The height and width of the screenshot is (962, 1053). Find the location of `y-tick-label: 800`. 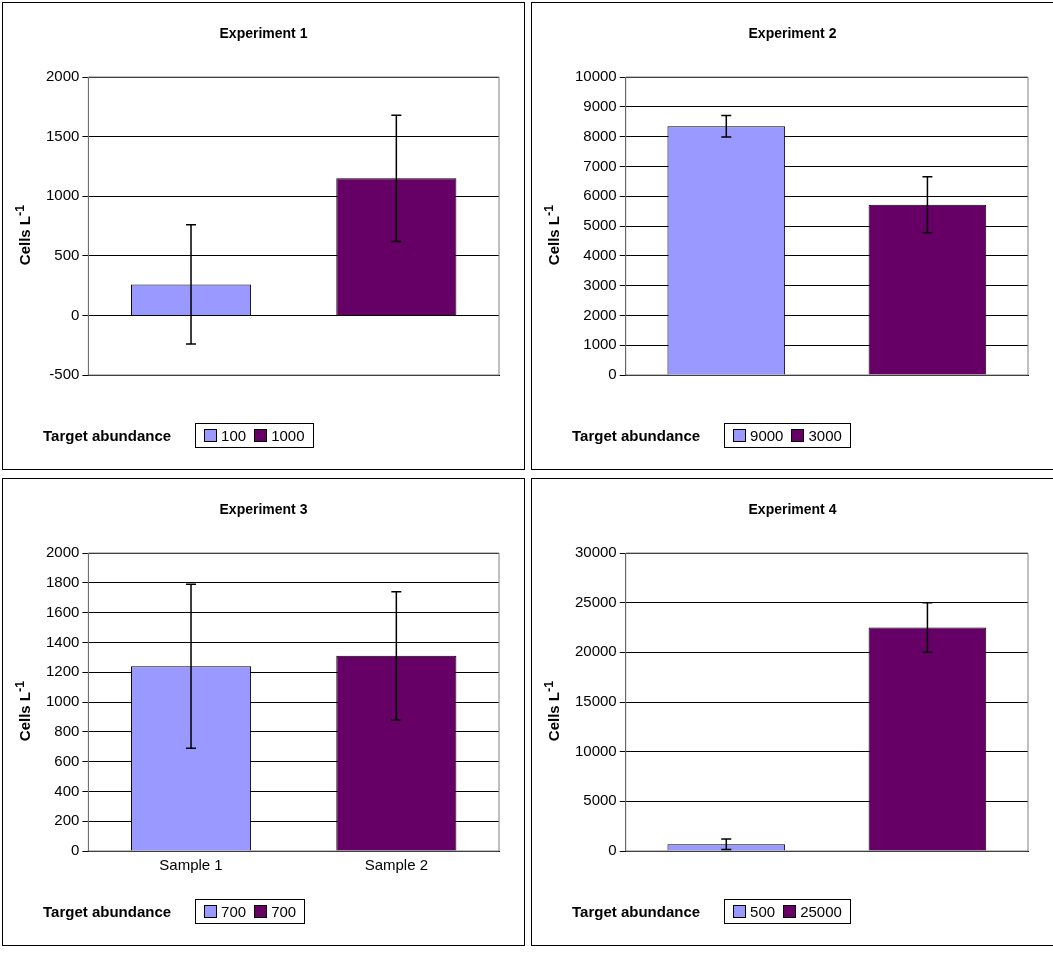

y-tick-label: 800 is located at coordinates (67, 730).